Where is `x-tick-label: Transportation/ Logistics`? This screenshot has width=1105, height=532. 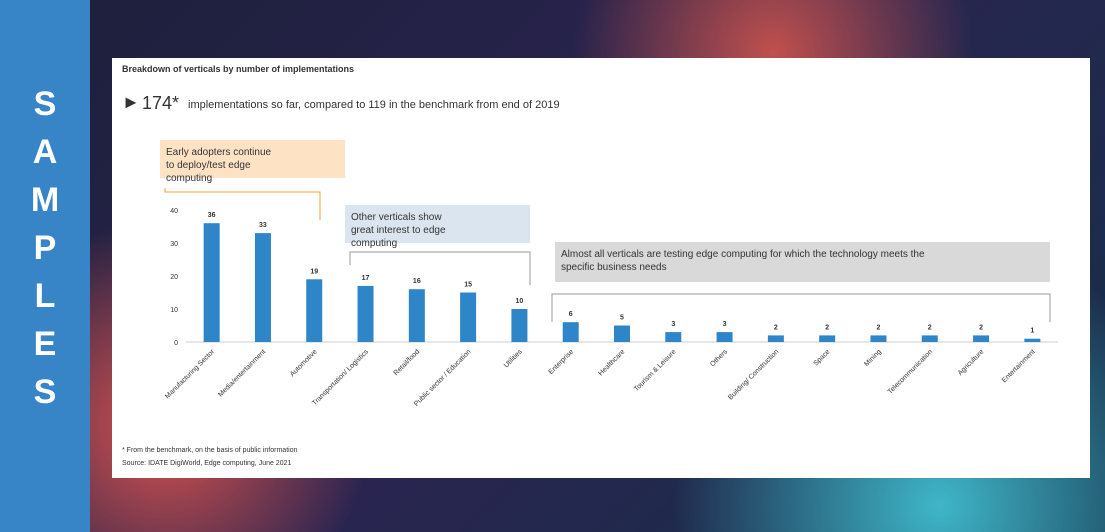
x-tick-label: Transportation/ Logistics is located at coordinates (340, 377).